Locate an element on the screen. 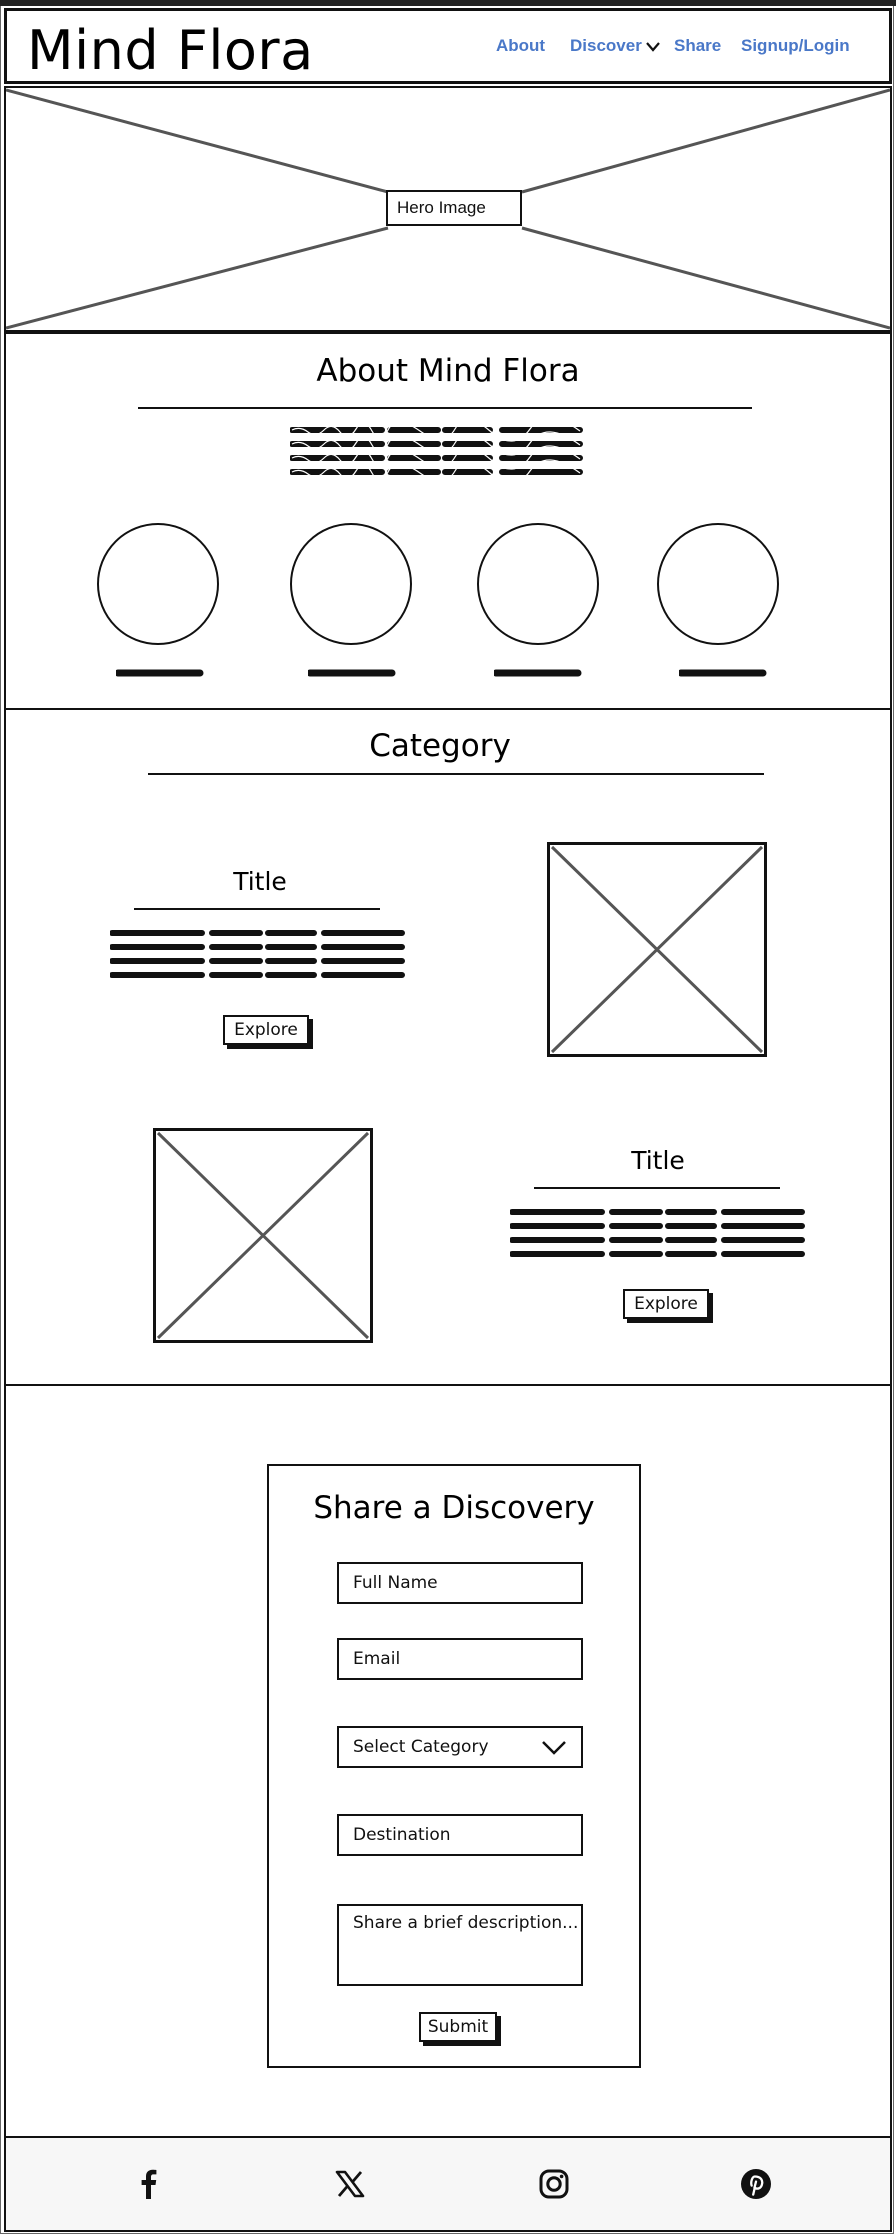 Image resolution: width=896 pixels, height=2236 pixels. category-item-title-1: Title is located at coordinates (260, 881).